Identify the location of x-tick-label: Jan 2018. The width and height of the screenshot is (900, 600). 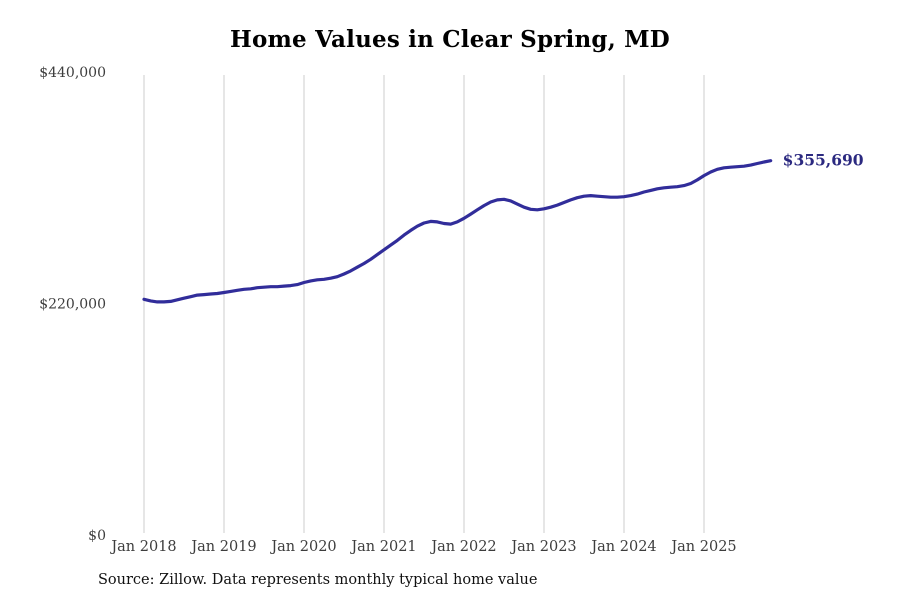
(142, 547).